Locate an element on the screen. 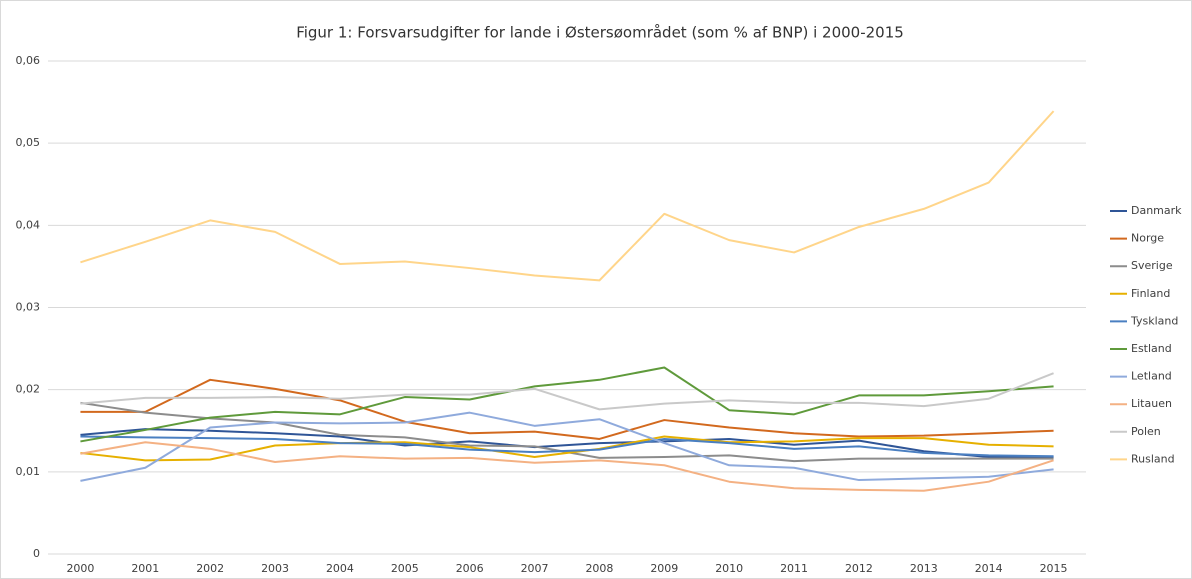 Image resolution: width=1192 pixels, height=579 pixels. legend-label: Sverige is located at coordinates (1152, 265).